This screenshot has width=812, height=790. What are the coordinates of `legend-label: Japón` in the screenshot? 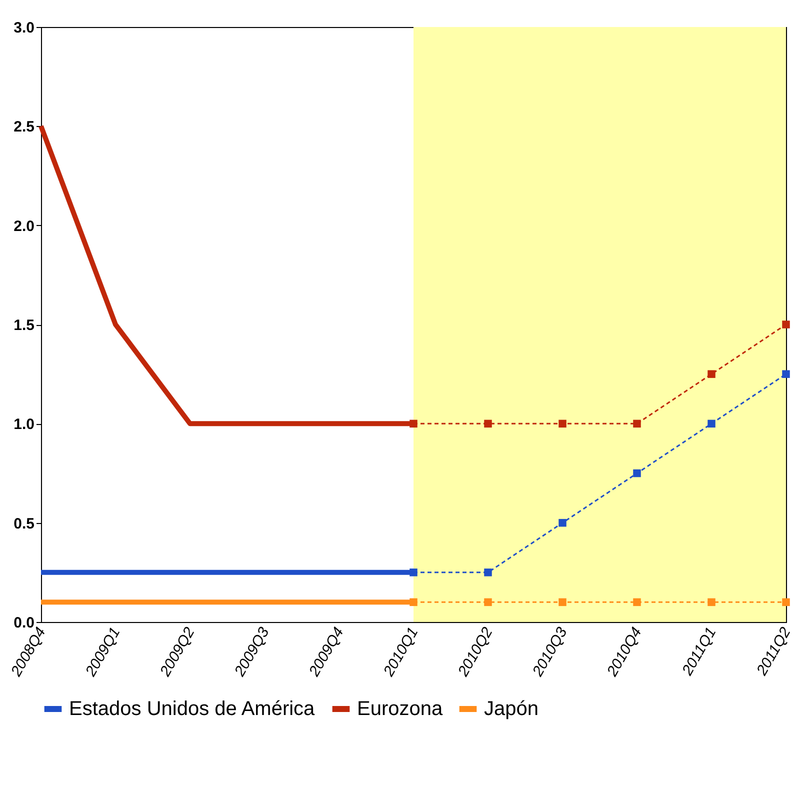 It's located at (511, 709).